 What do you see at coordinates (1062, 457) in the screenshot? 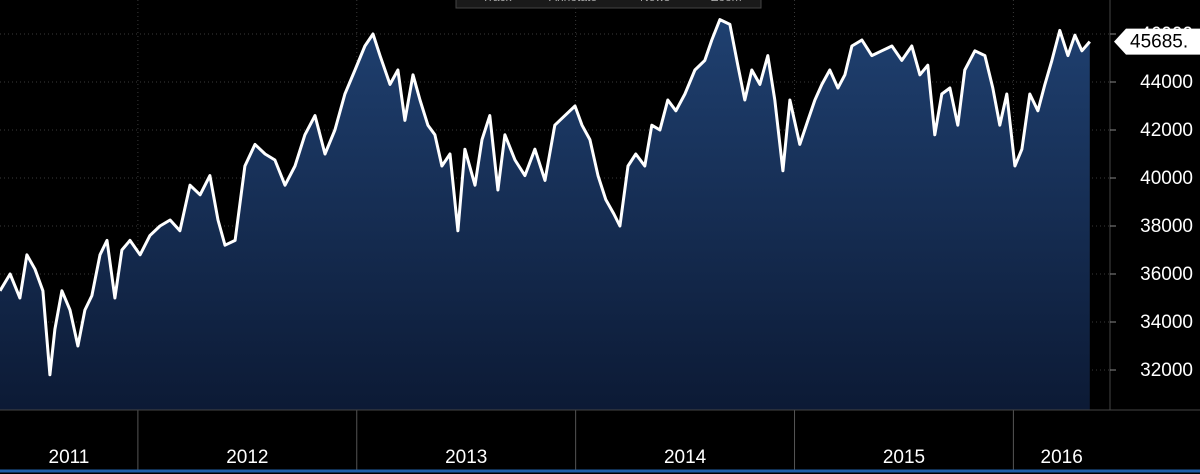
I see `x-tick-label: 2016` at bounding box center [1062, 457].